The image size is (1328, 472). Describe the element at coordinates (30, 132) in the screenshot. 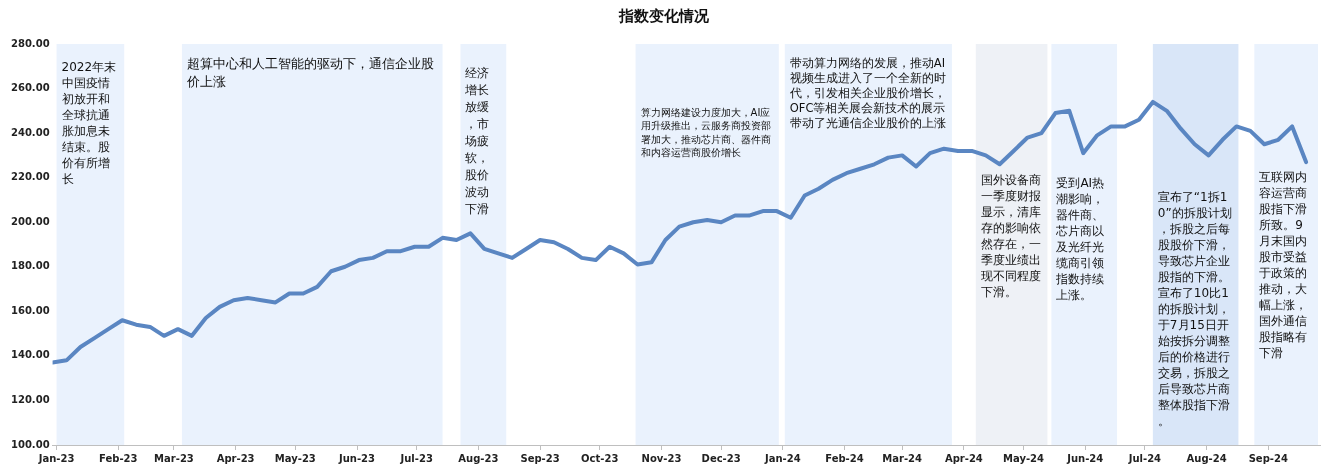

I see `y-tick-label: 240.00` at that location.